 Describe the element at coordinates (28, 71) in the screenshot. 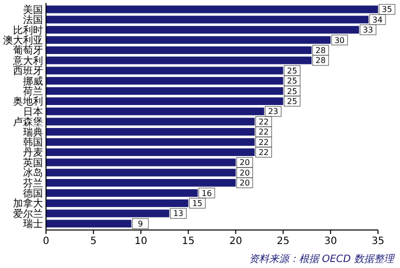

I see `y-tick-label: 西班牙` at that location.